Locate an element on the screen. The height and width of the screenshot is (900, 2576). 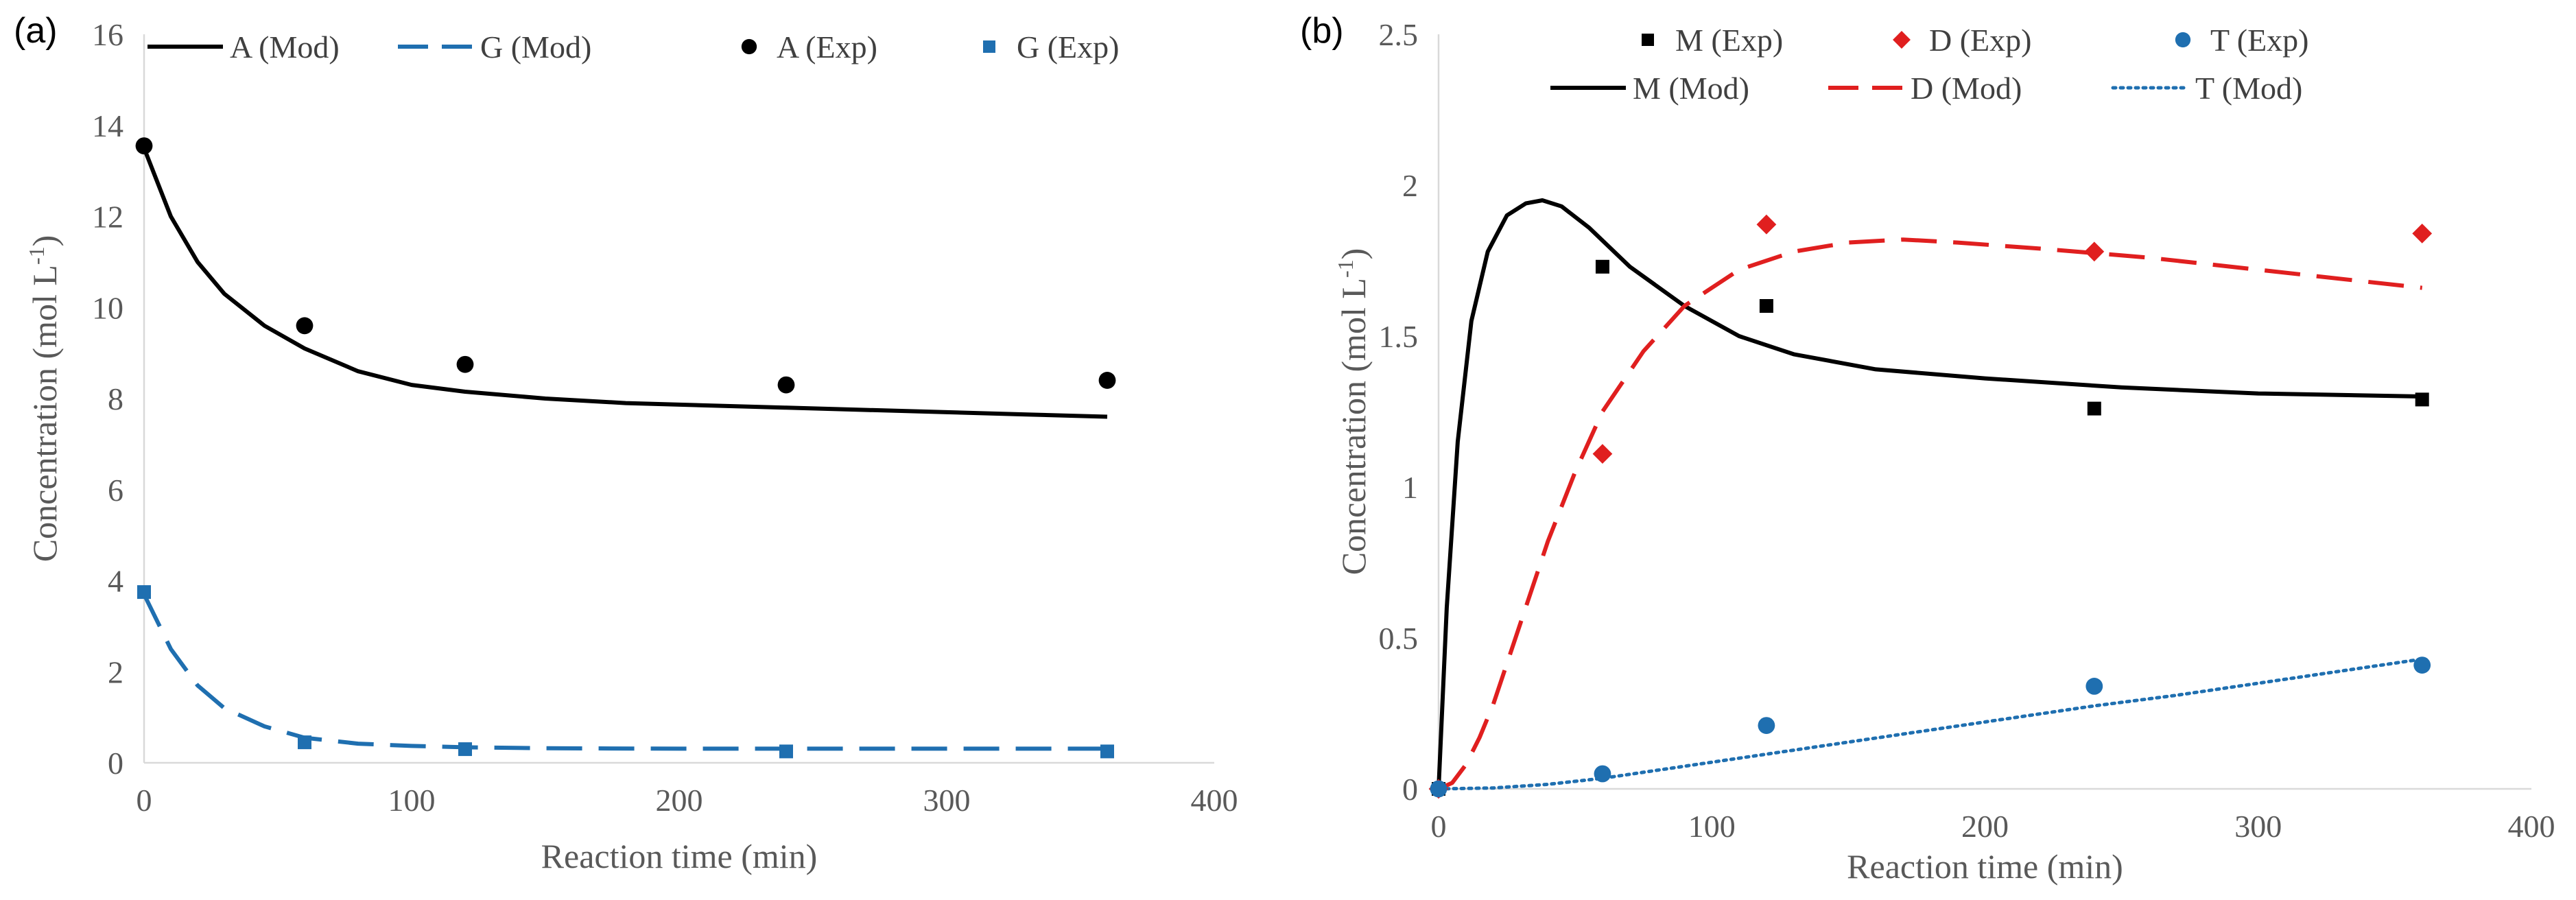
y-tick-label: 6 is located at coordinates (115, 491).